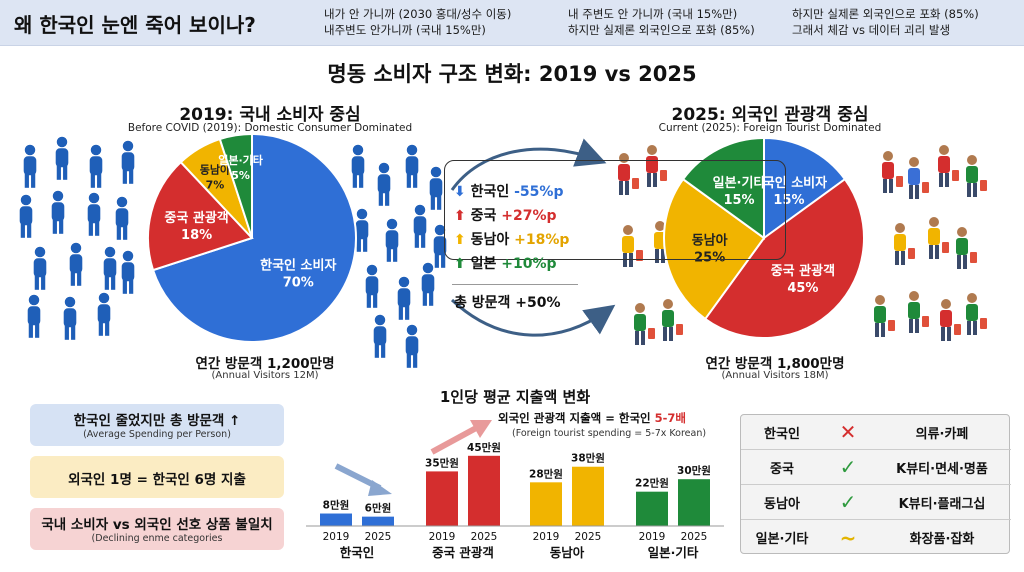 Image resolution: width=1024 pixels, height=572 pixels. Describe the element at coordinates (592, 418) in the screenshot. I see `spending-note: 외국인 관광객 지출액 = 한국인 5-7배` at that location.